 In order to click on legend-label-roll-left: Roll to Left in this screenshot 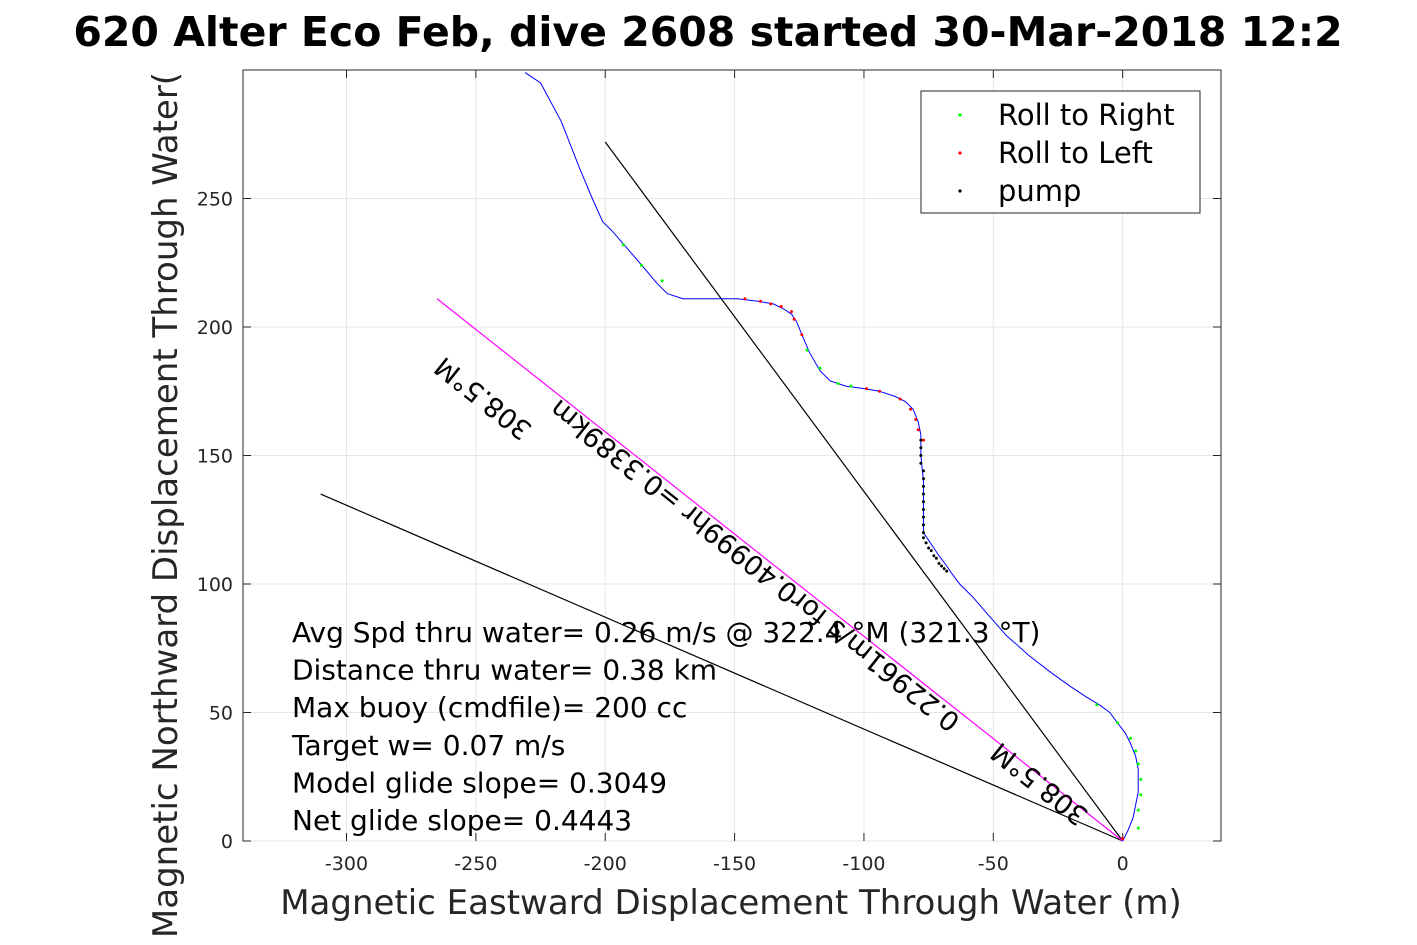, I will do `click(1075, 153)`.